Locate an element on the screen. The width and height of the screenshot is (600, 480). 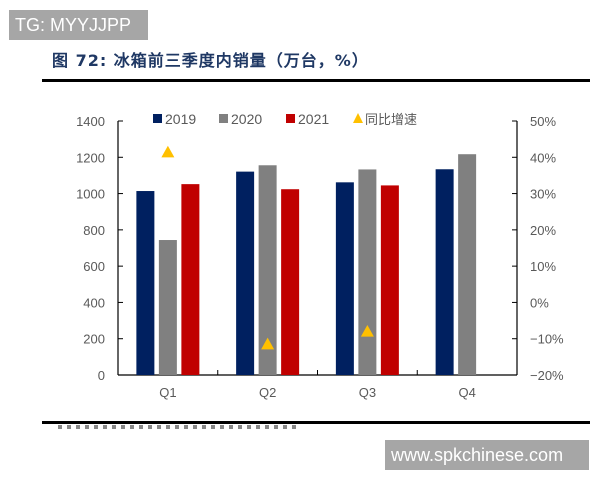
left-axis-tick-label: 400 is located at coordinates (94, 302).